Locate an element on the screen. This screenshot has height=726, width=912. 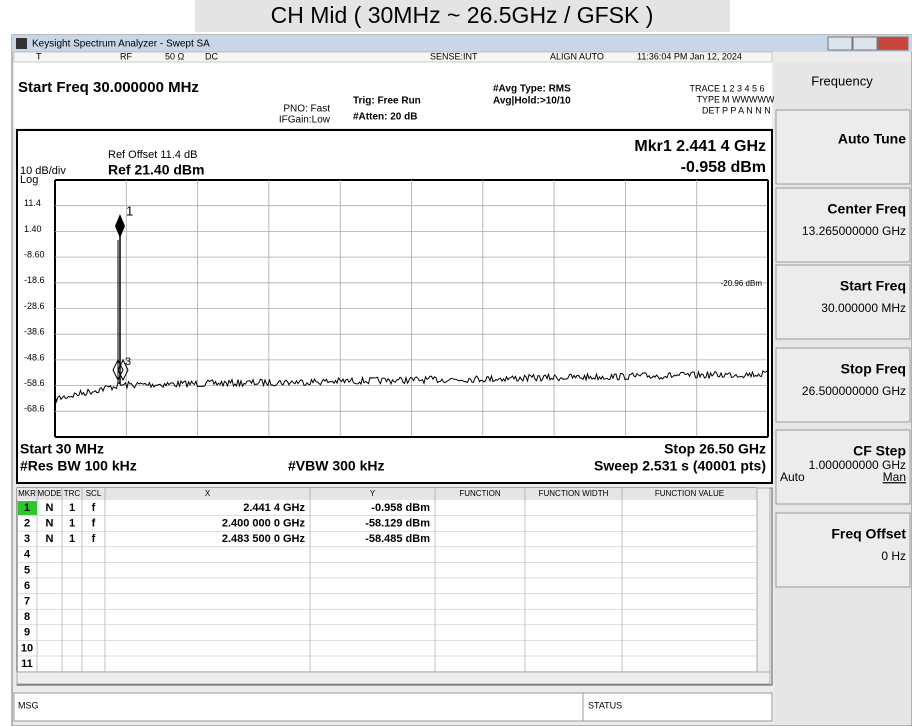
trace-value: 1 2 3 4 5 6 is located at coordinates (743, 88).